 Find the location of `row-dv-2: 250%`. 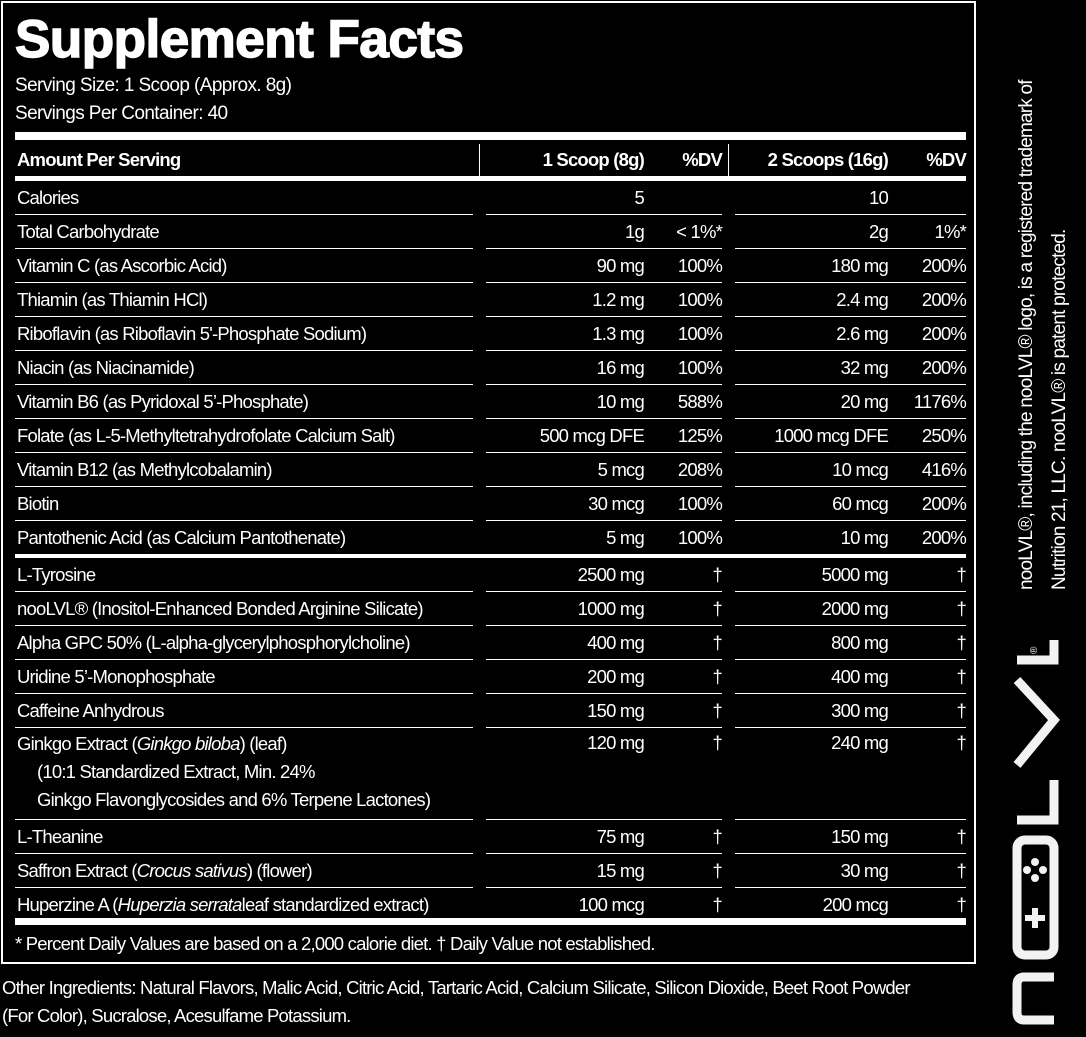

row-dv-2: 250% is located at coordinates (944, 435).